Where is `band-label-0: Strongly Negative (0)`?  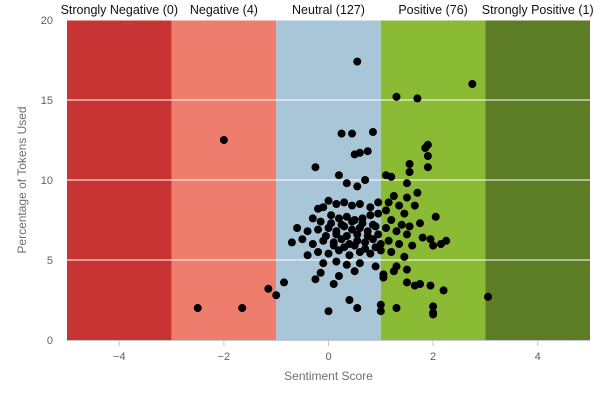
band-label-0: Strongly Negative (0) is located at coordinates (119, 10).